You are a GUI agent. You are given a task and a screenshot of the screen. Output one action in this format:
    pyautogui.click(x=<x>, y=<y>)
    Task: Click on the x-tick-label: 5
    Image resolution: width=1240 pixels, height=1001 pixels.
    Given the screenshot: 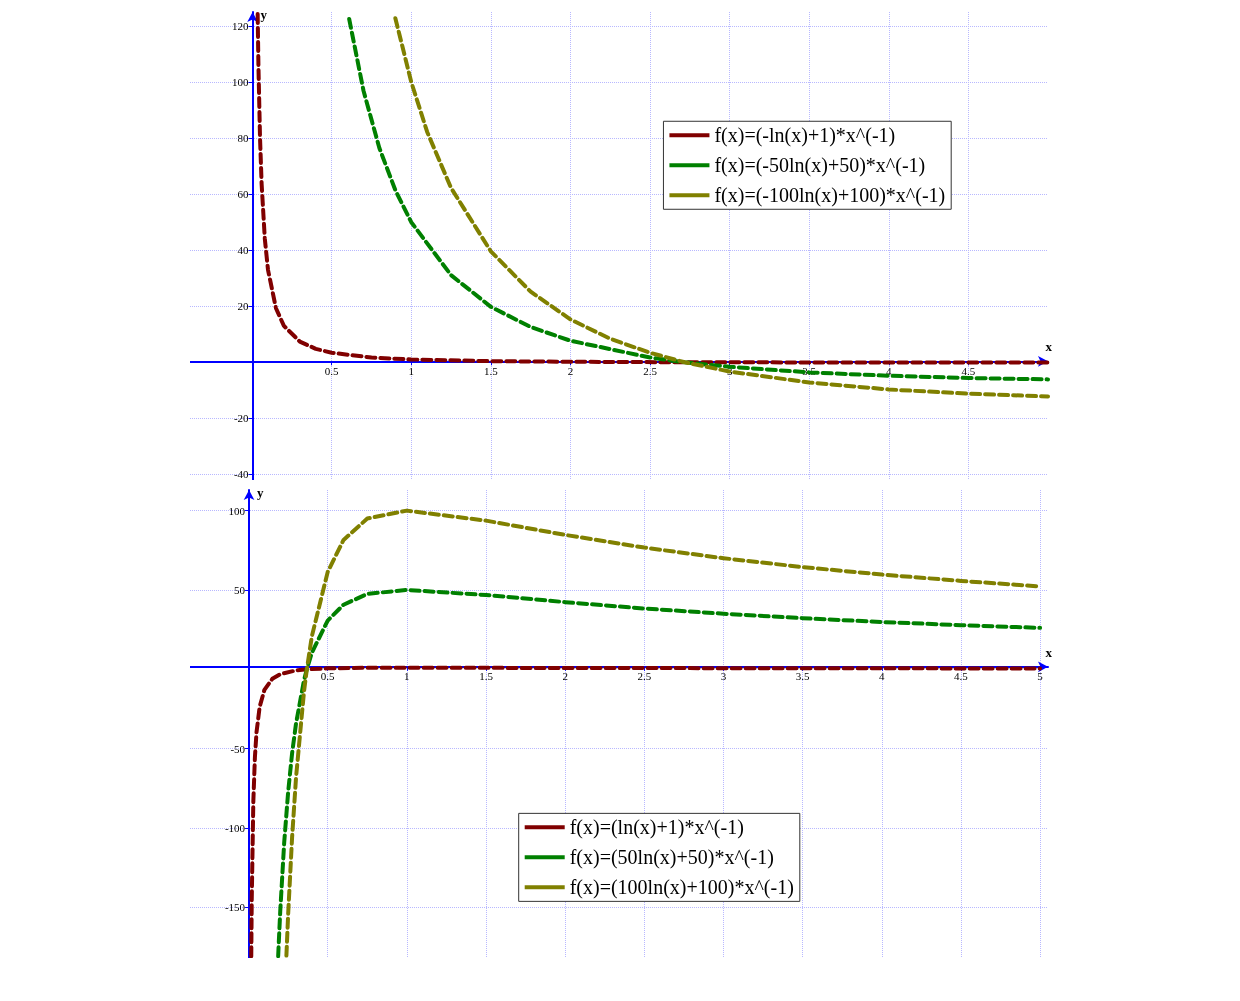 What is the action you would take?
    pyautogui.click(x=1040, y=676)
    